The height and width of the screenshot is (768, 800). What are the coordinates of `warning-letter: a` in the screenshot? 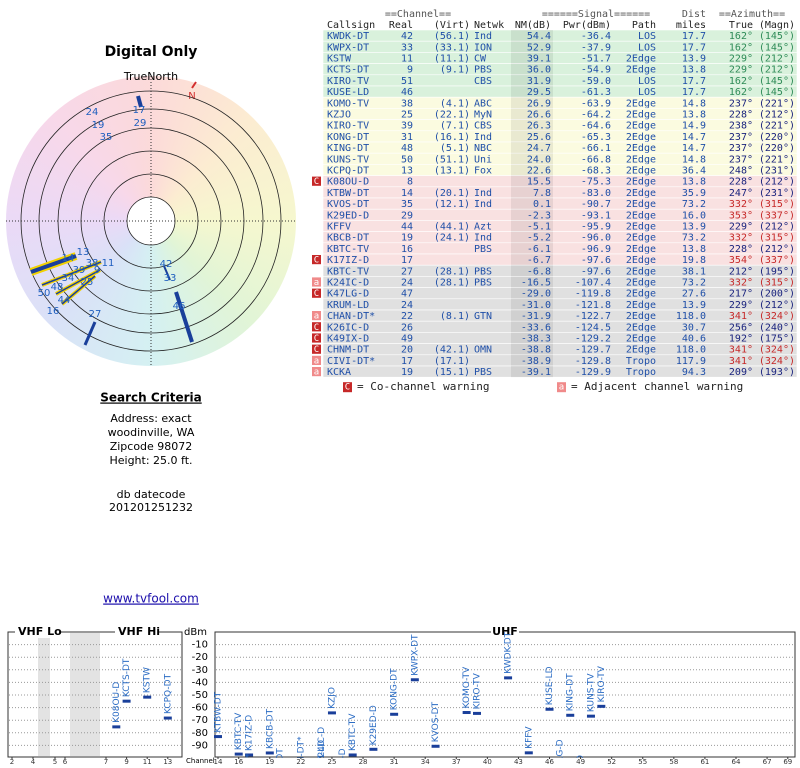 It's located at (316, 317).